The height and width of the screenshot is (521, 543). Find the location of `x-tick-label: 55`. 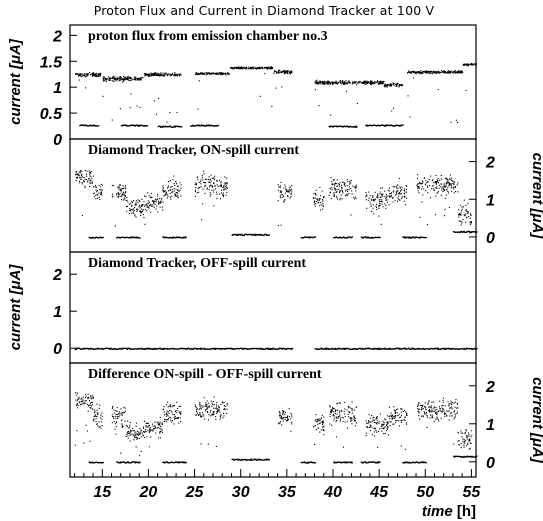

x-tick-label: 55 is located at coordinates (471, 492).